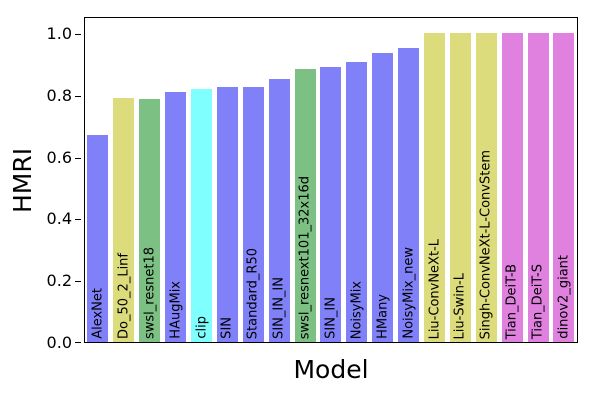  I want to click on bar-label: dinov2_giant, so click(564, 297).